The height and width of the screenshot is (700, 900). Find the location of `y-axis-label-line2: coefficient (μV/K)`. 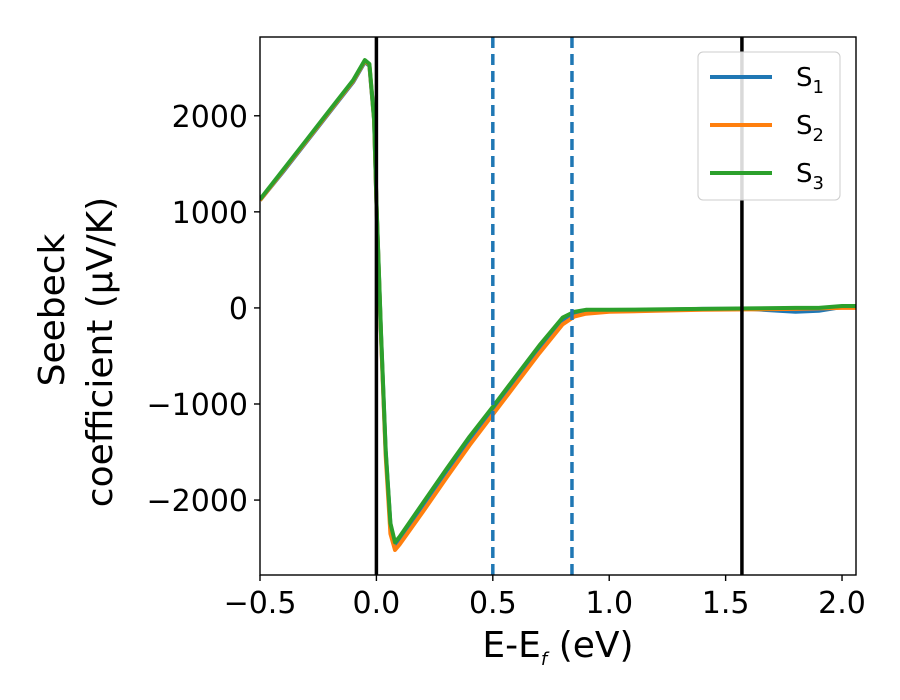

y-axis-label-line2: coefficient (μV/K) is located at coordinates (100, 352).